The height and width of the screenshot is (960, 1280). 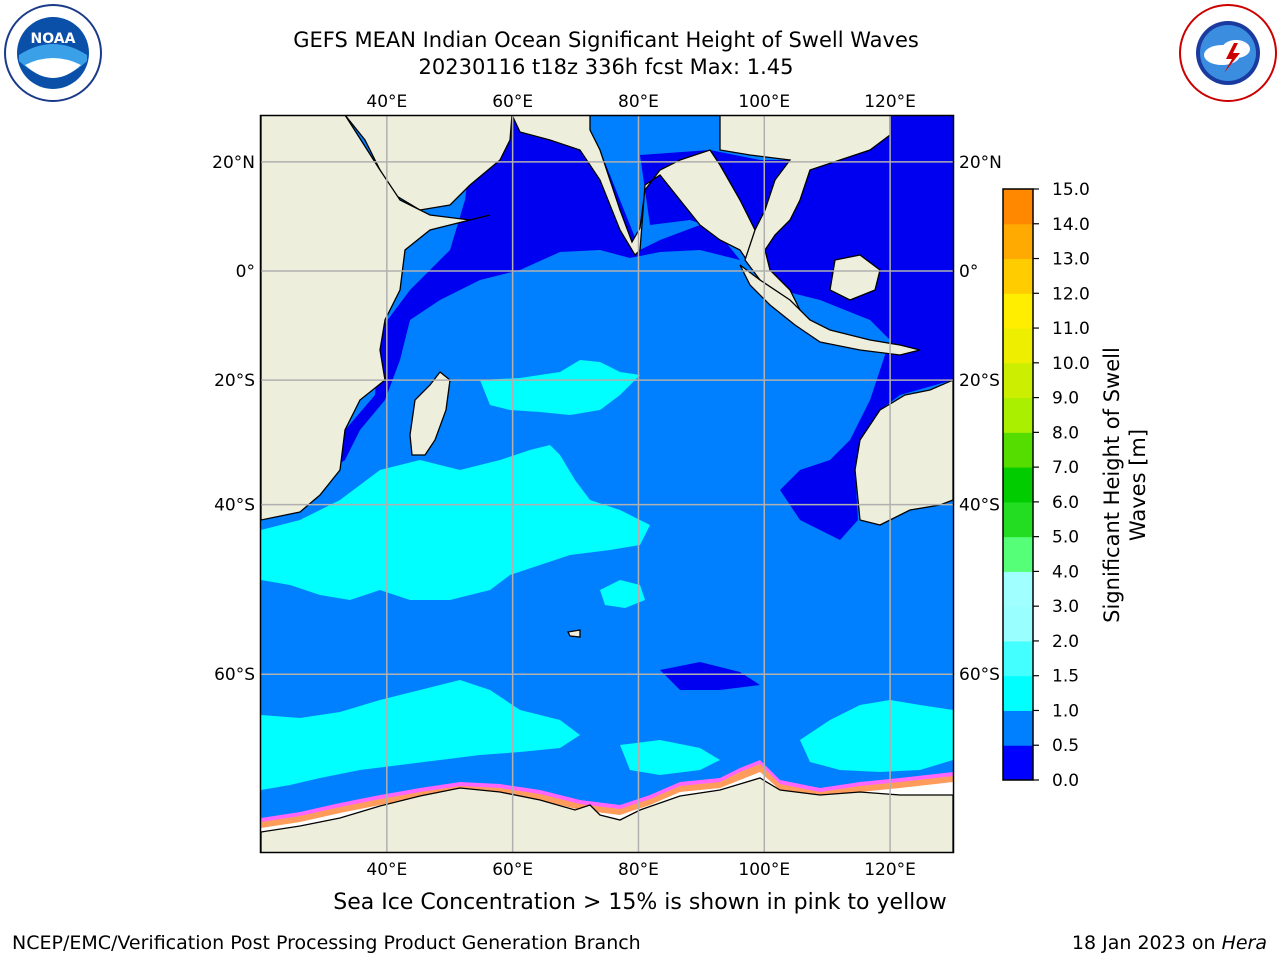 What do you see at coordinates (1071, 294) in the screenshot?
I see `colorbar-tick-label: 12.0` at bounding box center [1071, 294].